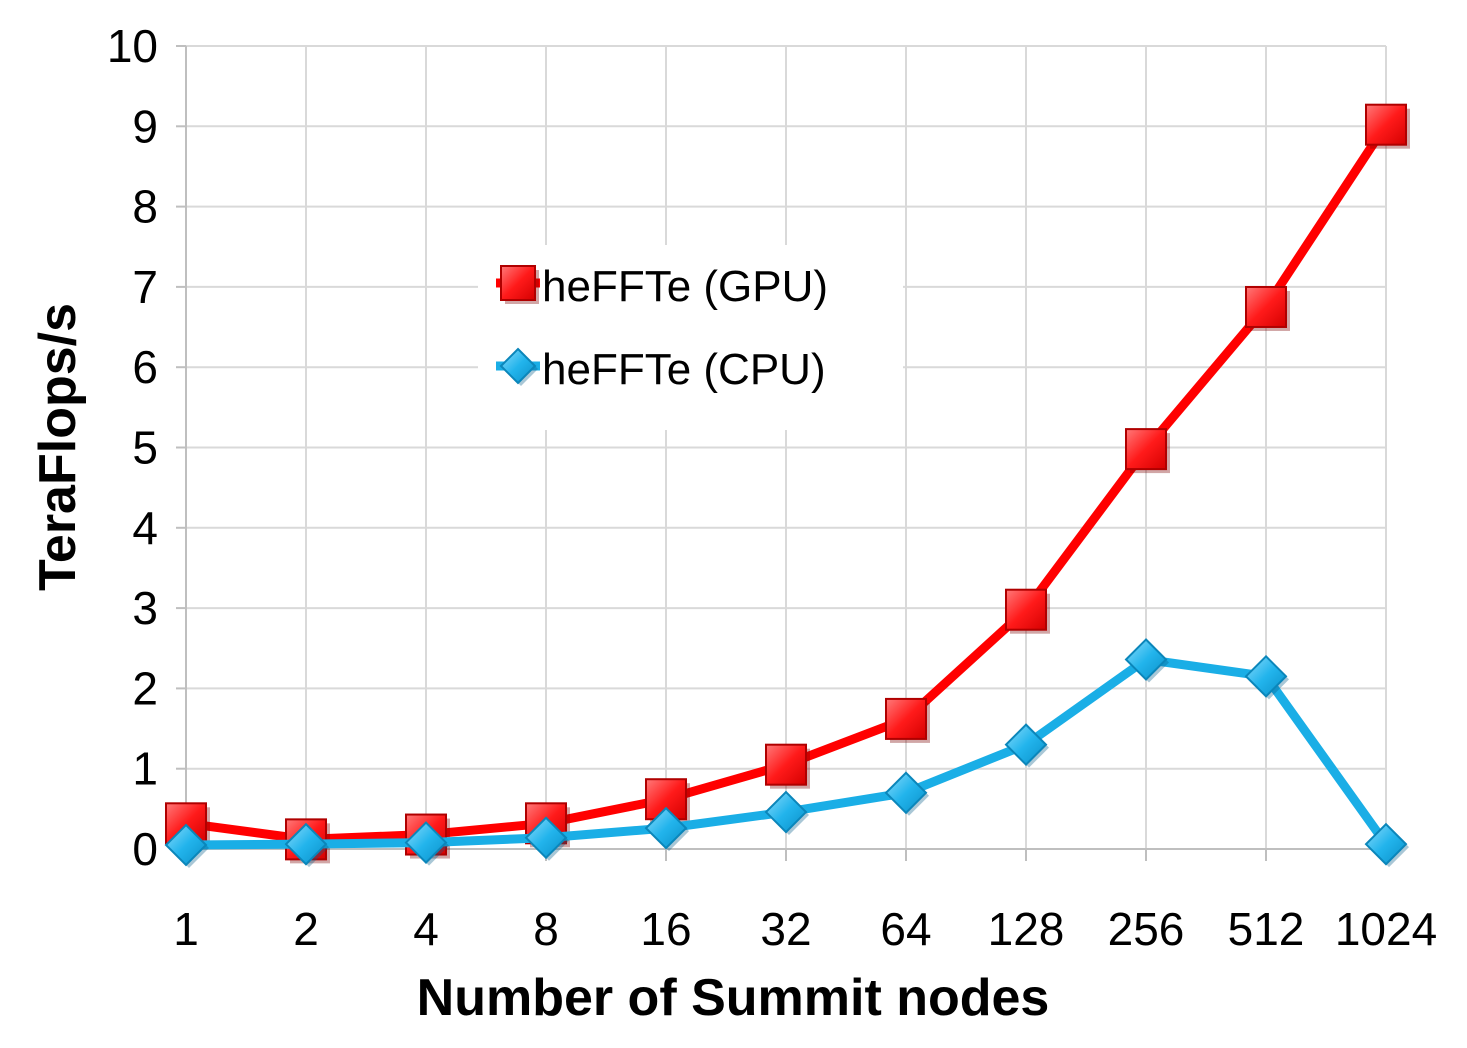 Image resolution: width=1467 pixels, height=1048 pixels. I want to click on y-tick-label: 7, so click(145, 287).